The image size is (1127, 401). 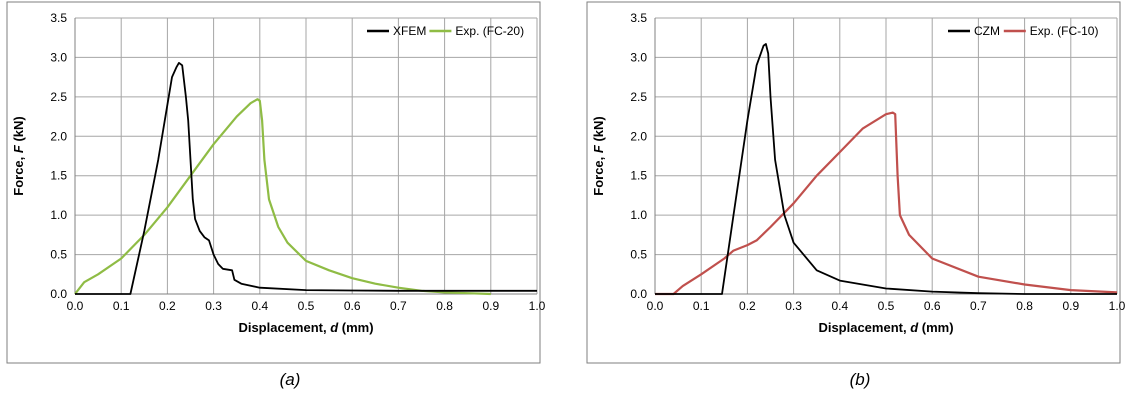 I want to click on caption-b: (b), so click(x=860, y=379).